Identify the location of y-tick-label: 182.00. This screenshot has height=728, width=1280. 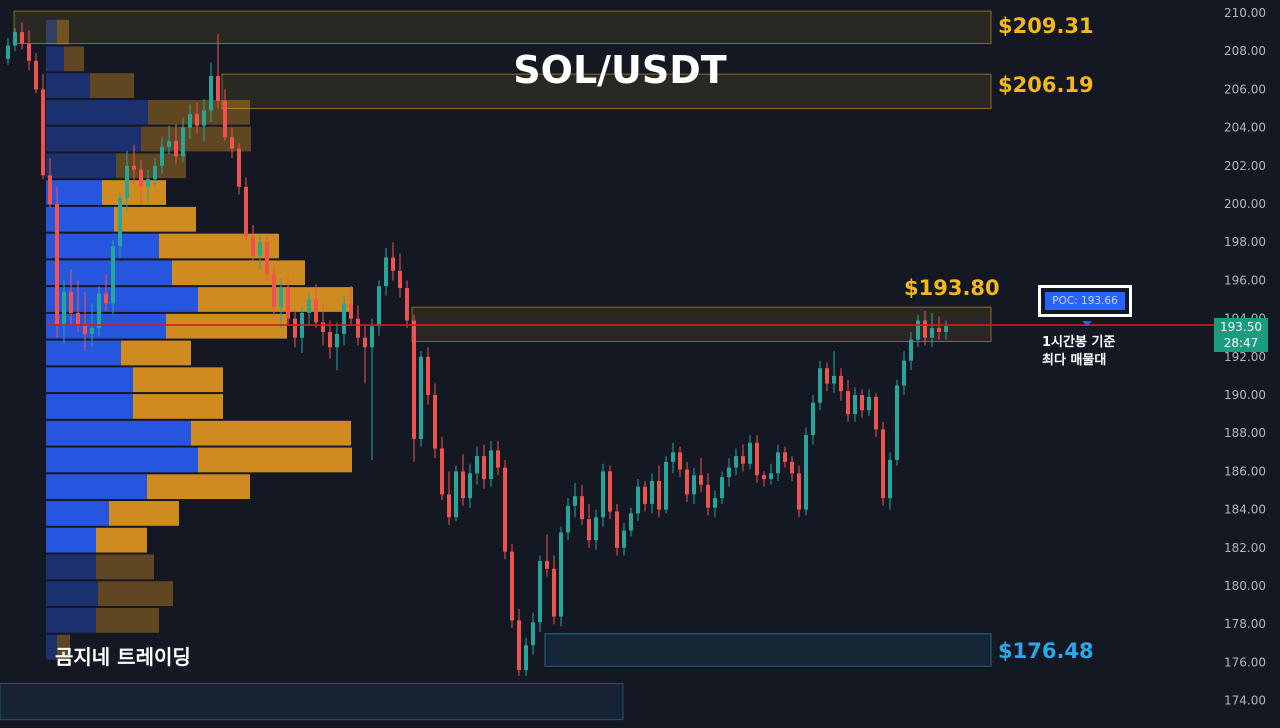
(1245, 548).